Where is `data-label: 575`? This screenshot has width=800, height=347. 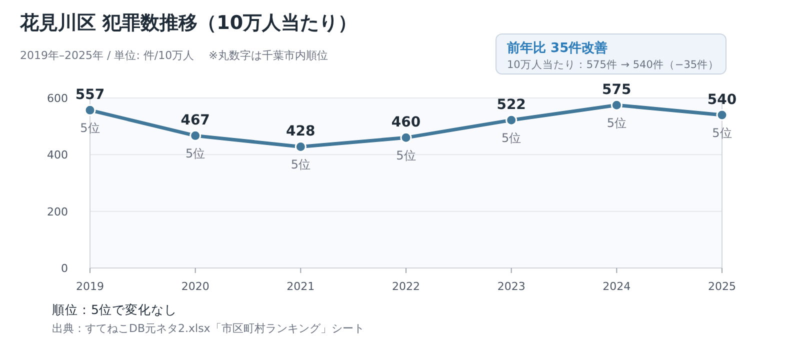
data-label: 575 is located at coordinates (617, 90).